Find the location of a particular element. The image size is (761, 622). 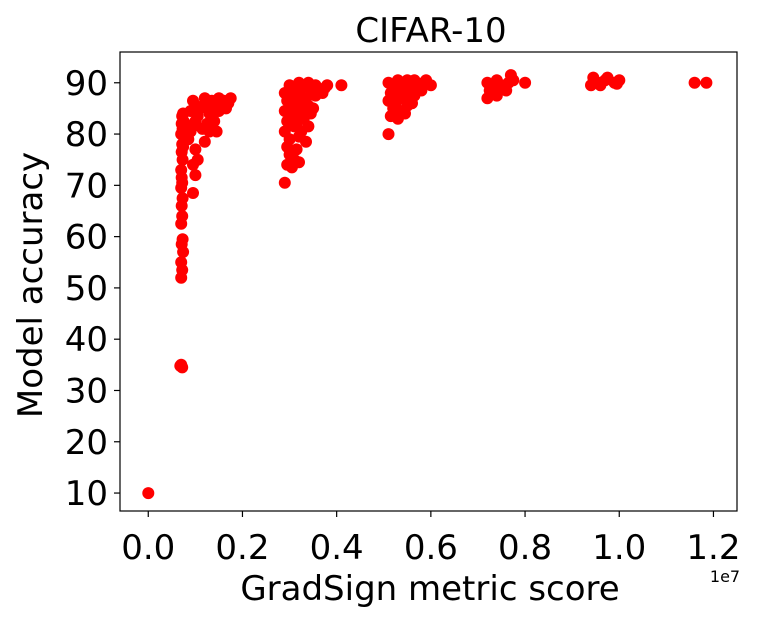

y-tick-label: 50 is located at coordinates (86, 289).